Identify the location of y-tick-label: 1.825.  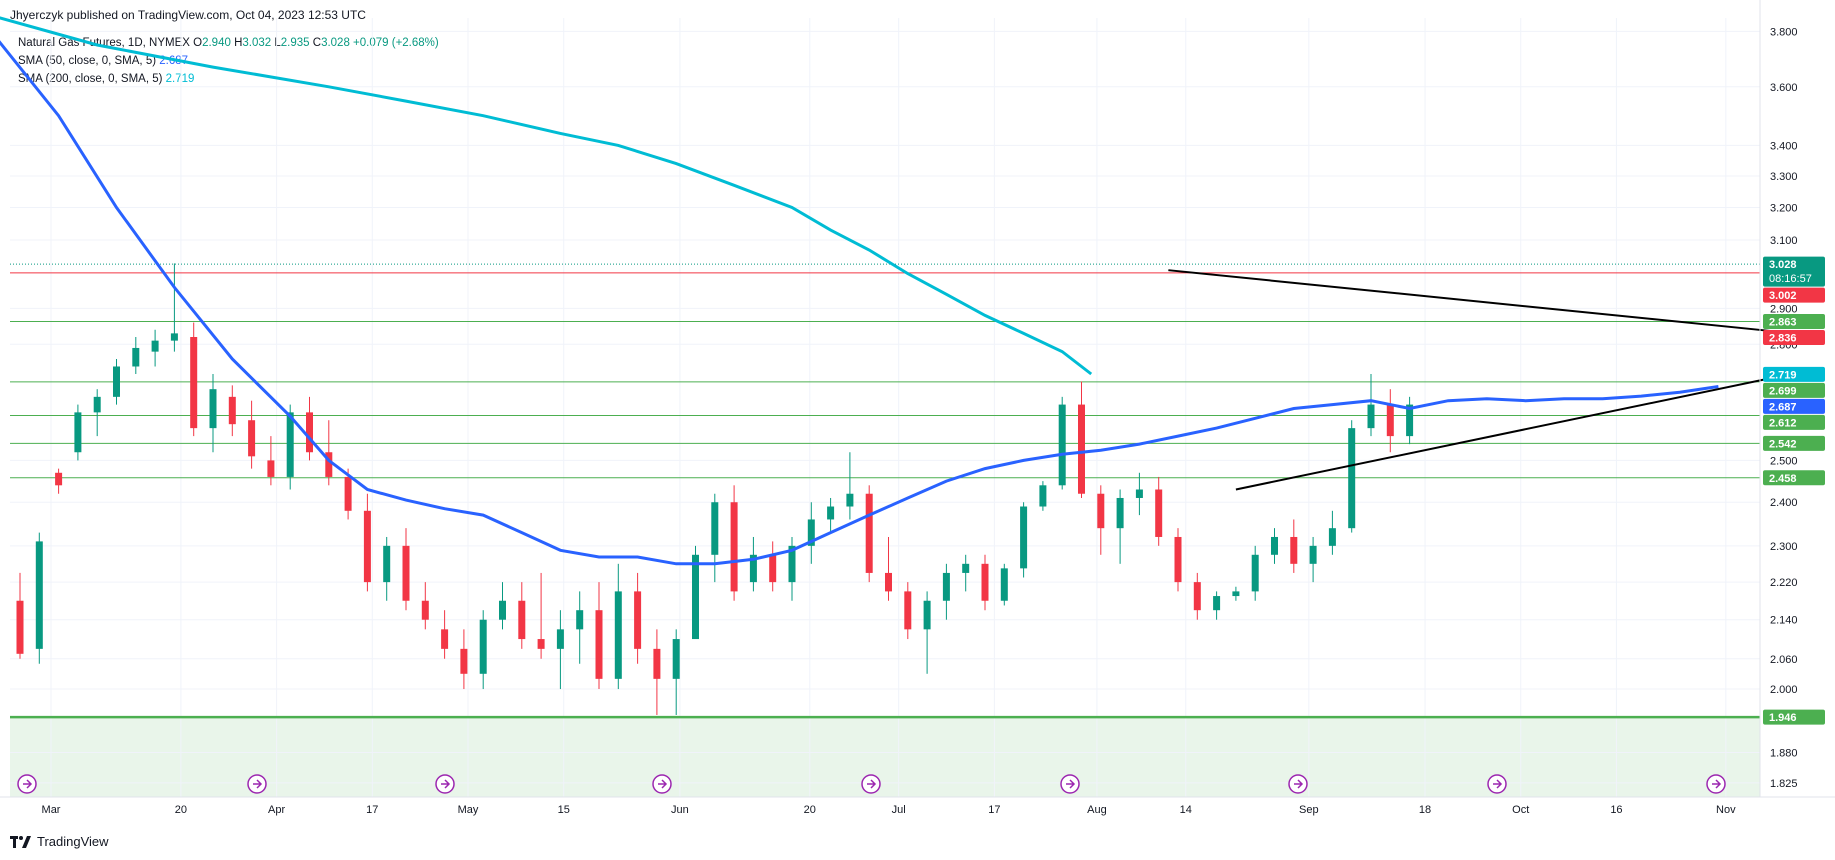
(1784, 784).